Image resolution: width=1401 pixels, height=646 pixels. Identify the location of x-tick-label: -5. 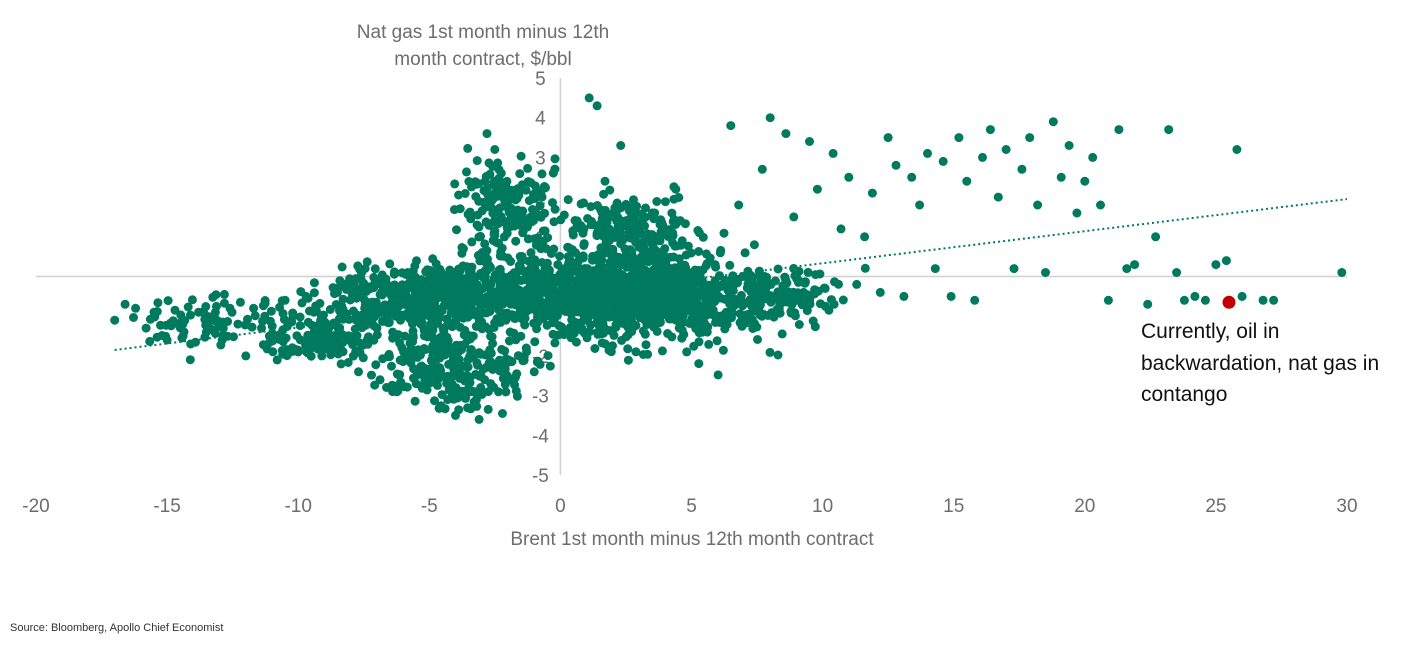
(429, 506).